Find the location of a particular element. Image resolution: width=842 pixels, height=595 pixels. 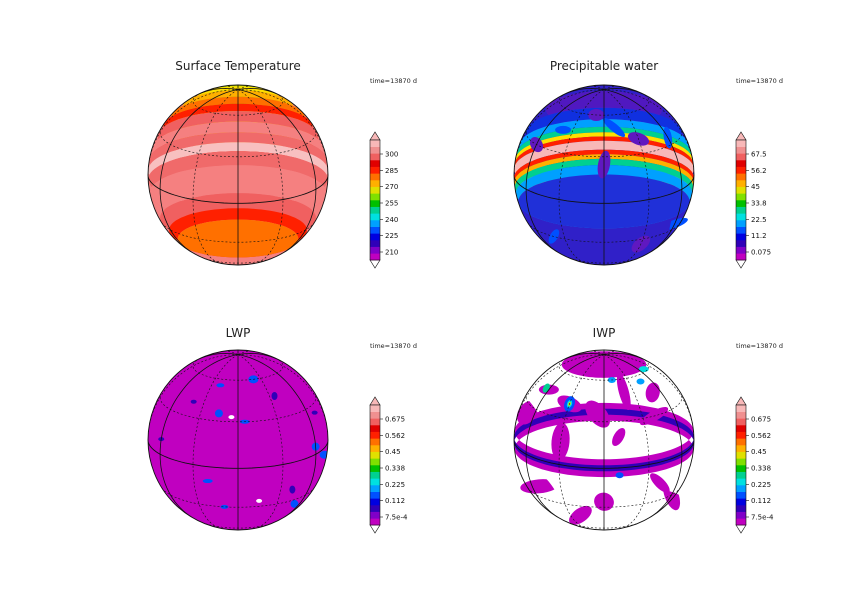

colorbar-tick-label: 67.5 is located at coordinates (759, 155).